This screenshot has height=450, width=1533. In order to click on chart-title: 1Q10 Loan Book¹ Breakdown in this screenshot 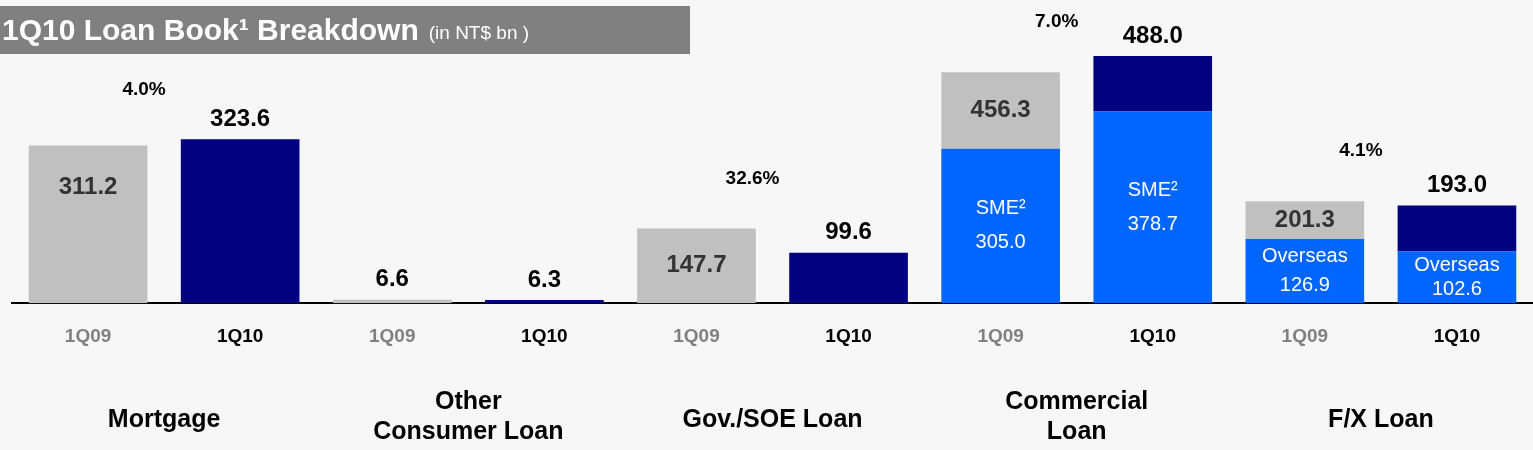, I will do `click(210, 30)`.